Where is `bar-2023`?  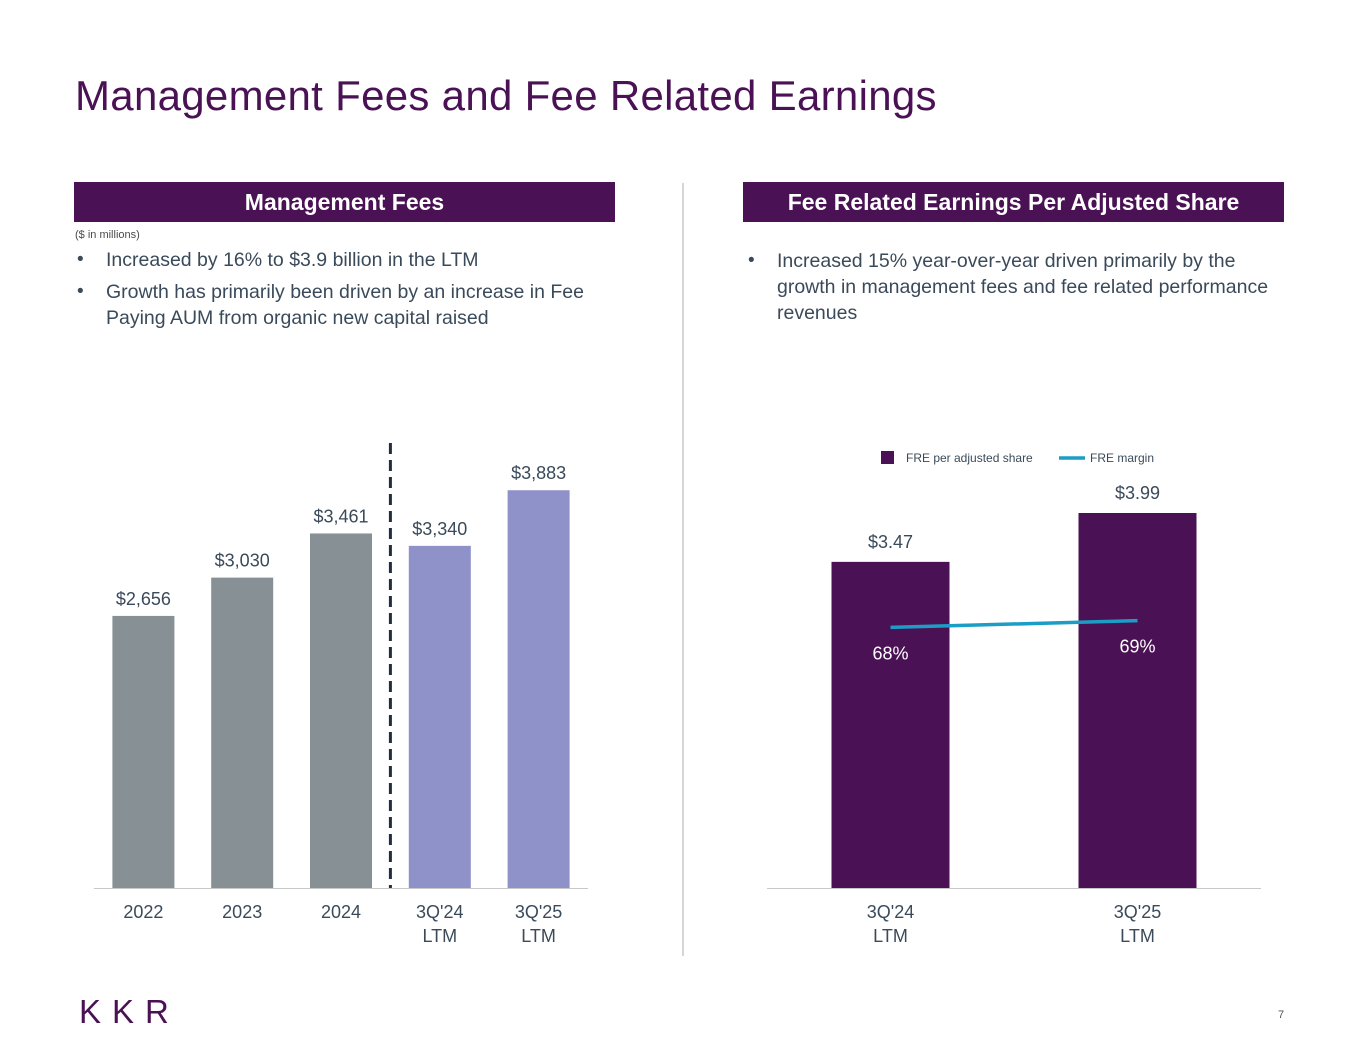 bar-2023 is located at coordinates (242, 732).